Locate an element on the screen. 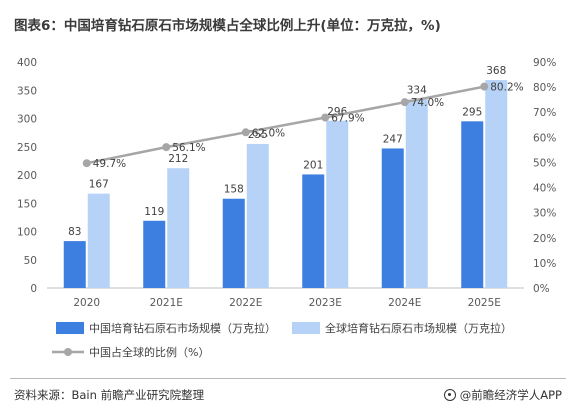 This screenshot has width=576, height=418. y2-tick-label: 10% is located at coordinates (544, 264).